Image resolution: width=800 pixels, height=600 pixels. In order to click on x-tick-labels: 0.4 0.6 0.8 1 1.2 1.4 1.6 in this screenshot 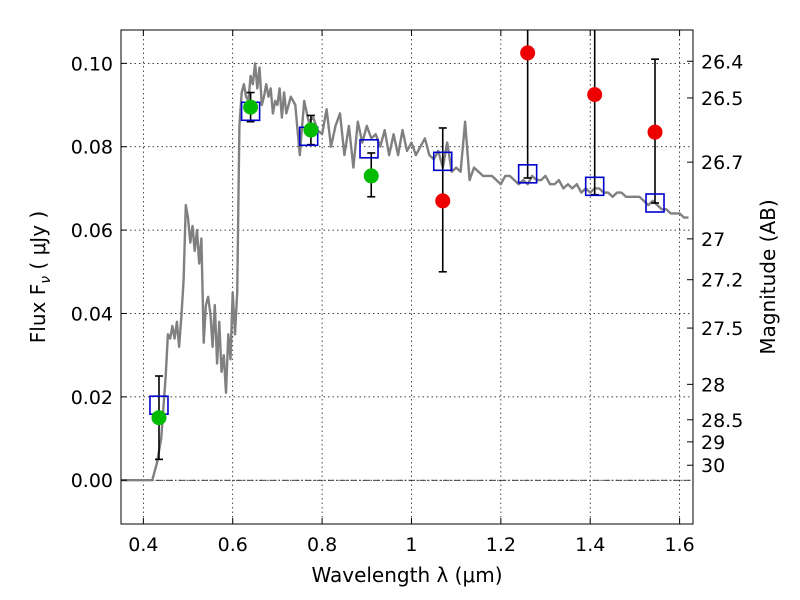, I will do `click(411, 545)`.